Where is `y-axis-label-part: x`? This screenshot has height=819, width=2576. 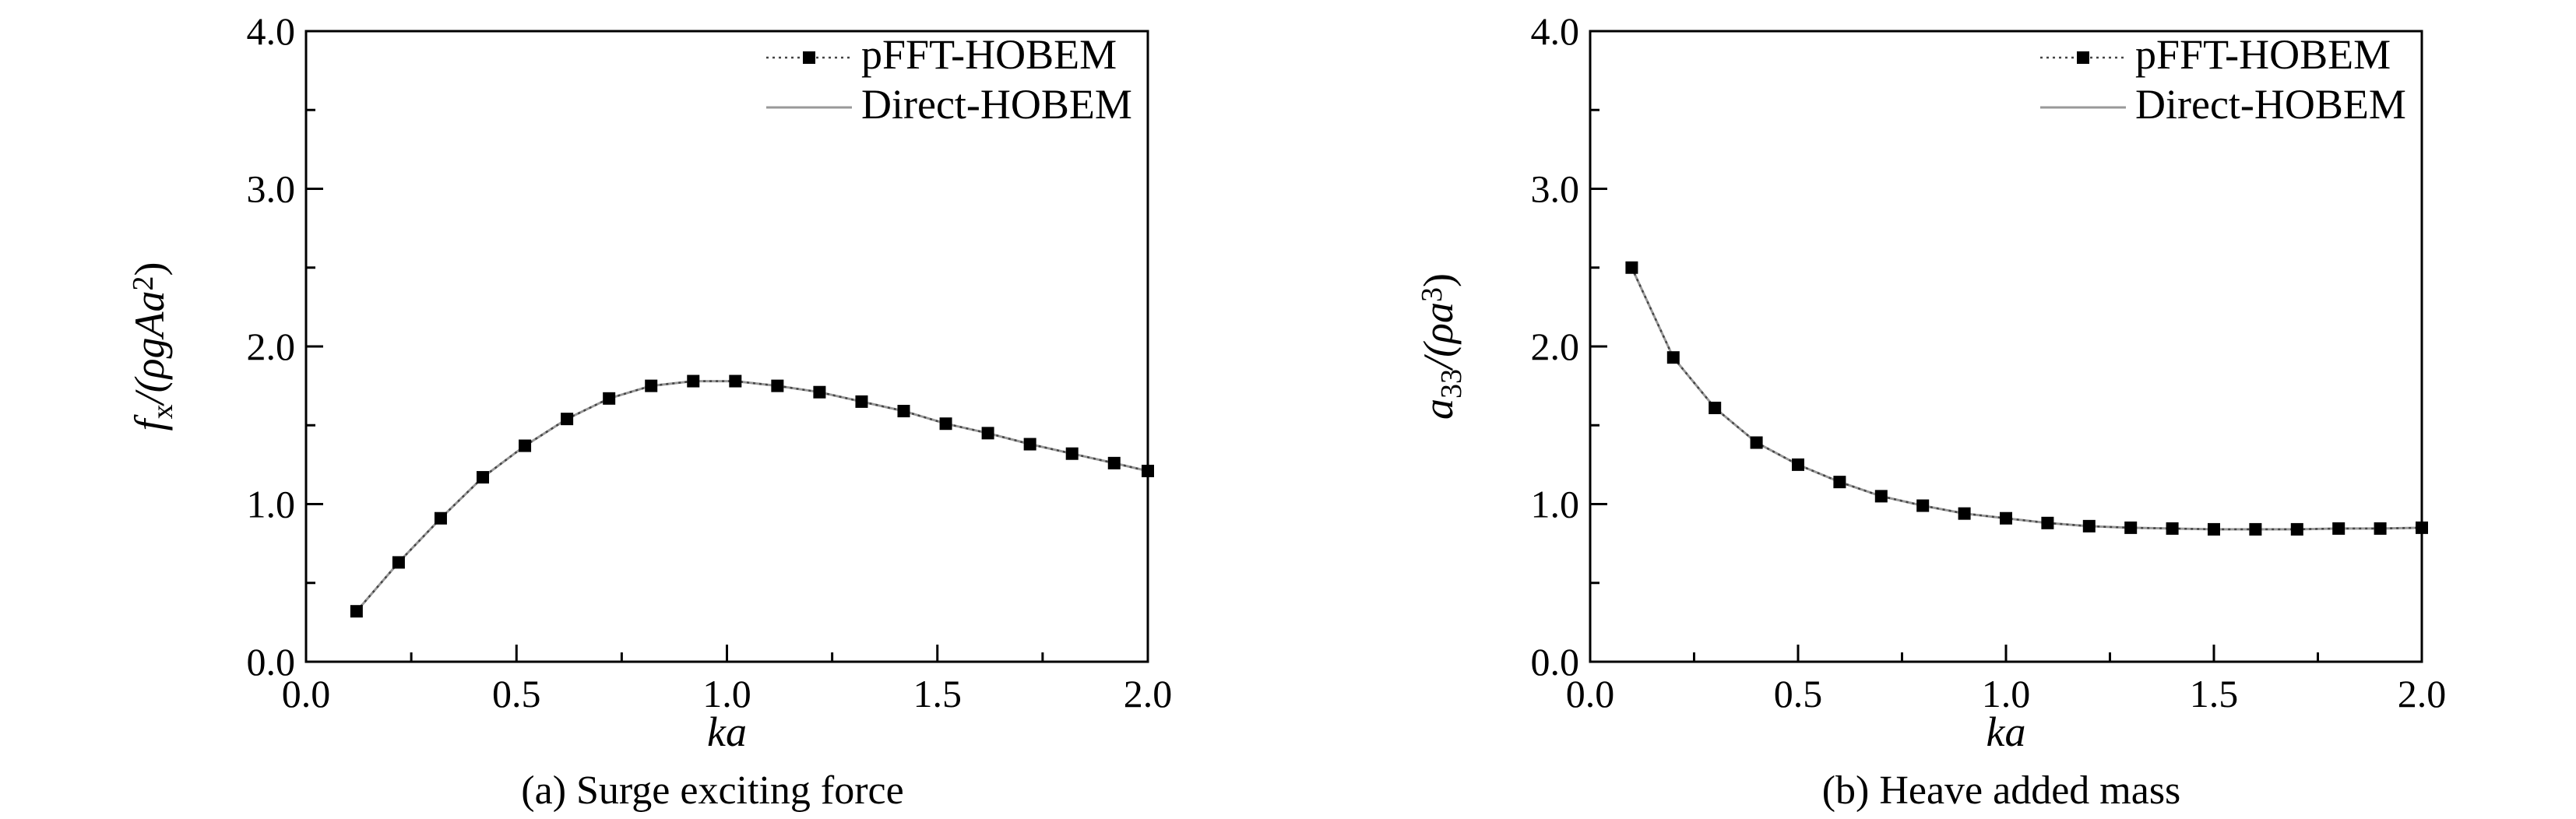 y-axis-label-part: x is located at coordinates (162, 411).